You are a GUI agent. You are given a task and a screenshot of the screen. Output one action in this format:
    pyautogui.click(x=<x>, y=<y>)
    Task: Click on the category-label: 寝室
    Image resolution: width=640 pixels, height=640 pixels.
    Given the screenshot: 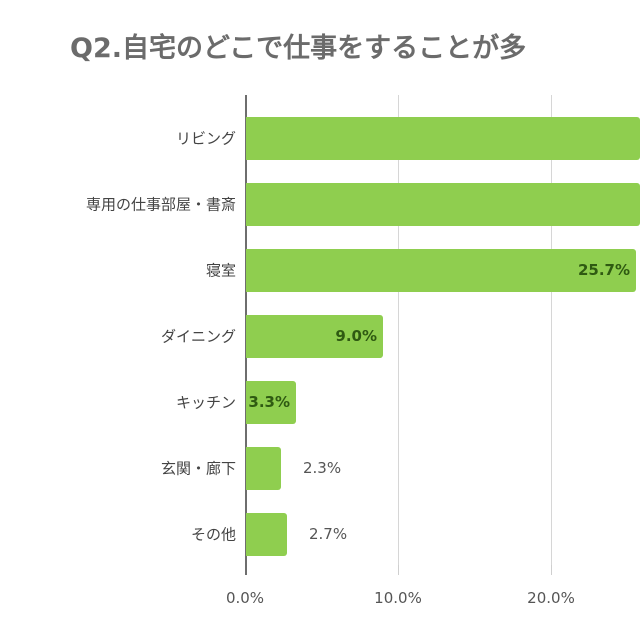 What is the action you would take?
    pyautogui.click(x=220, y=270)
    